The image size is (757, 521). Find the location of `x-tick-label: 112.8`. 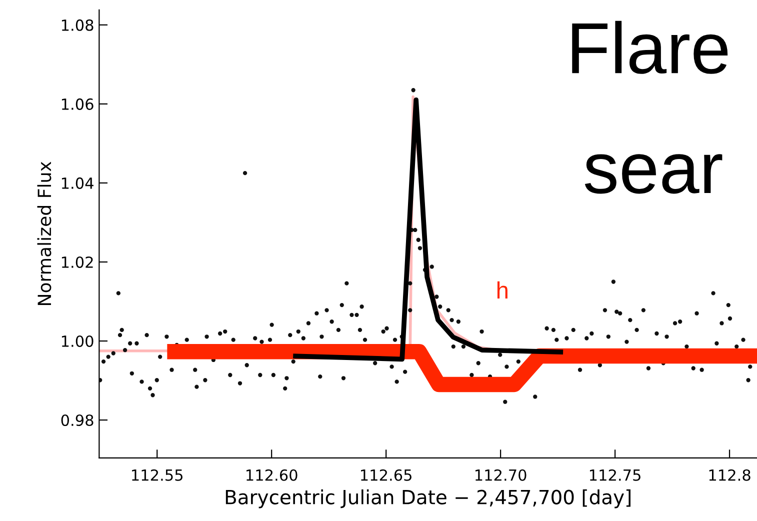

x-tick-label: 112.8 is located at coordinates (729, 475).